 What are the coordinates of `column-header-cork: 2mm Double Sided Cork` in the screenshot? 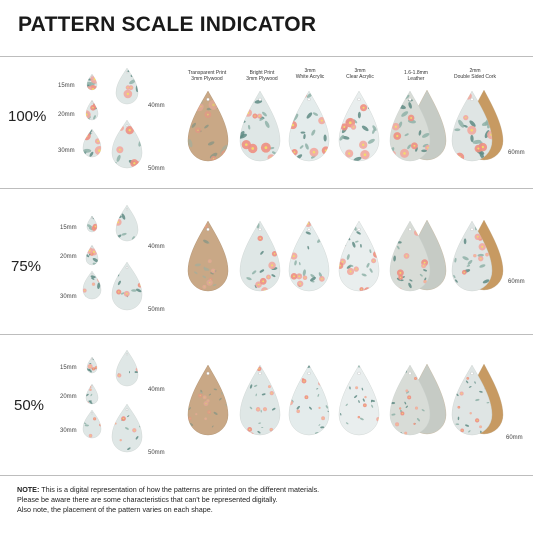 It's located at (475, 74).